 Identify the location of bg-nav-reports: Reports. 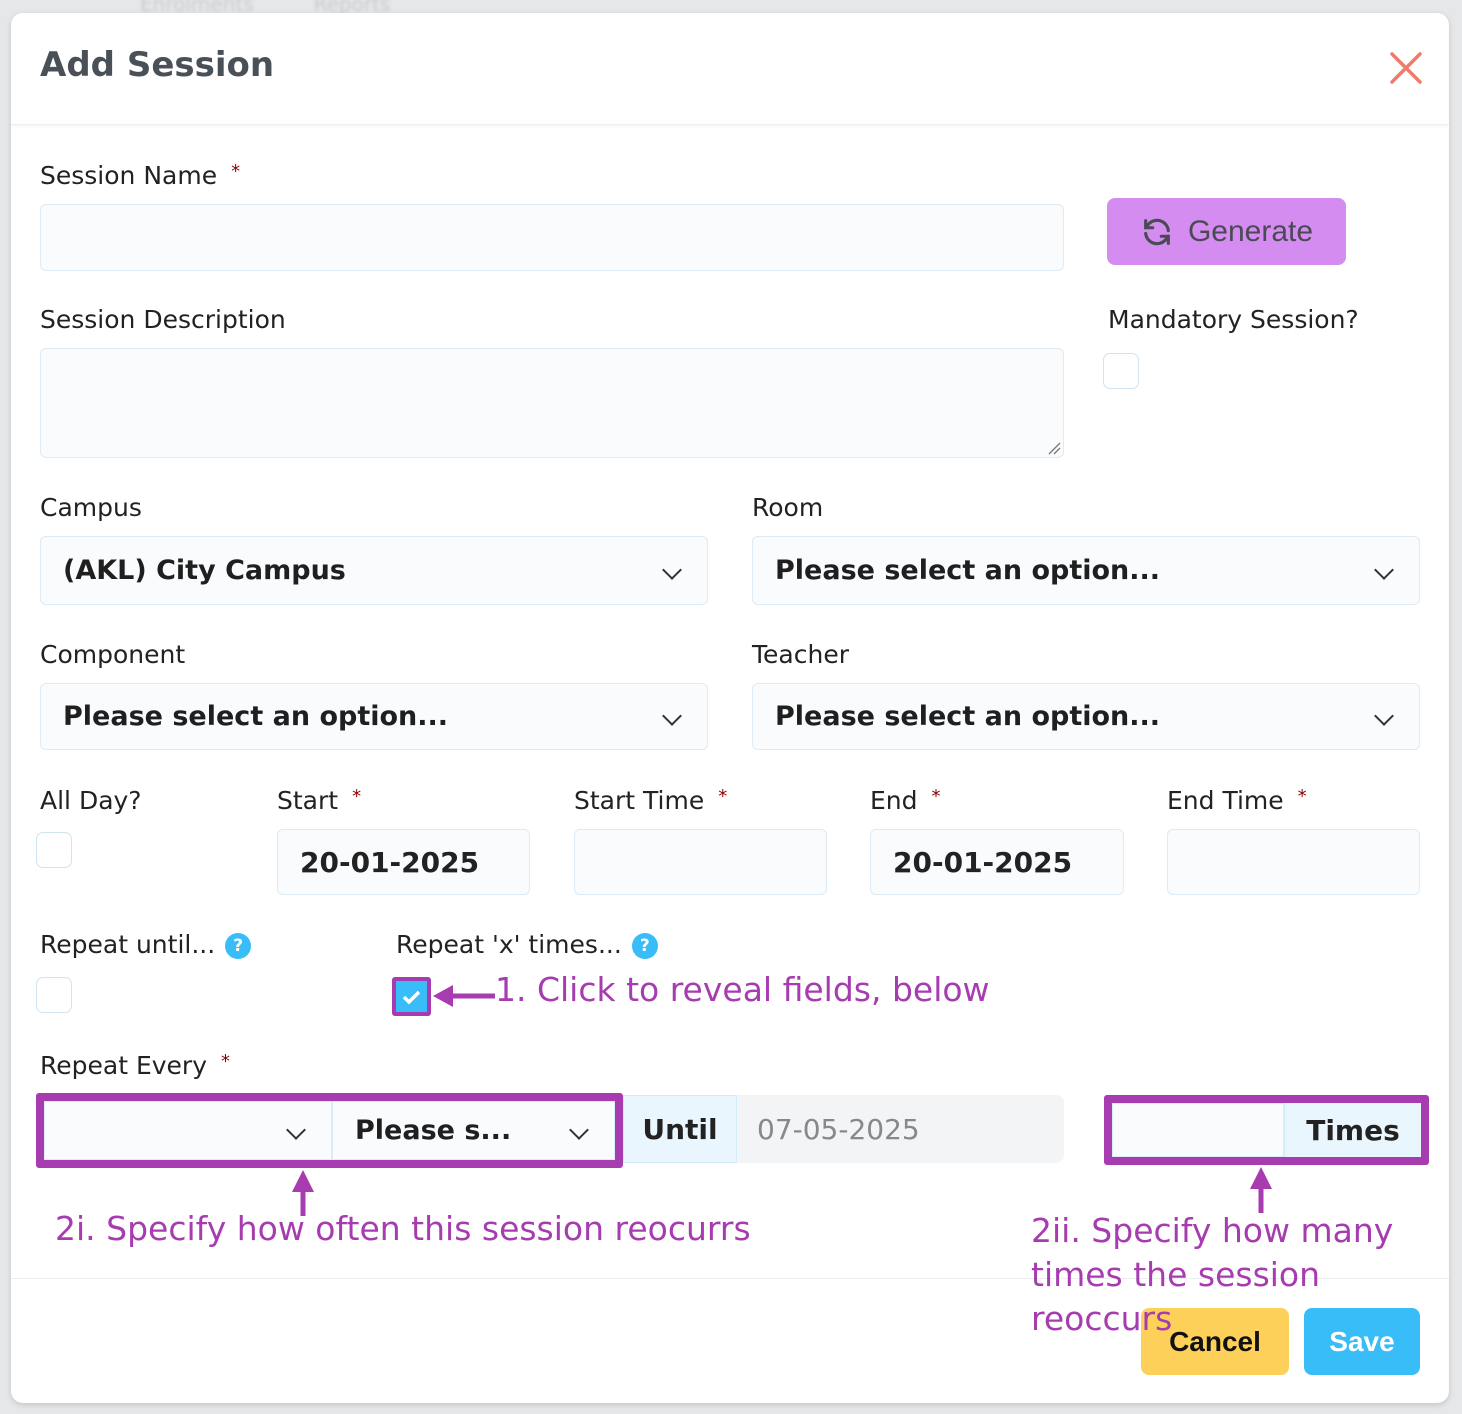
(352, 8).